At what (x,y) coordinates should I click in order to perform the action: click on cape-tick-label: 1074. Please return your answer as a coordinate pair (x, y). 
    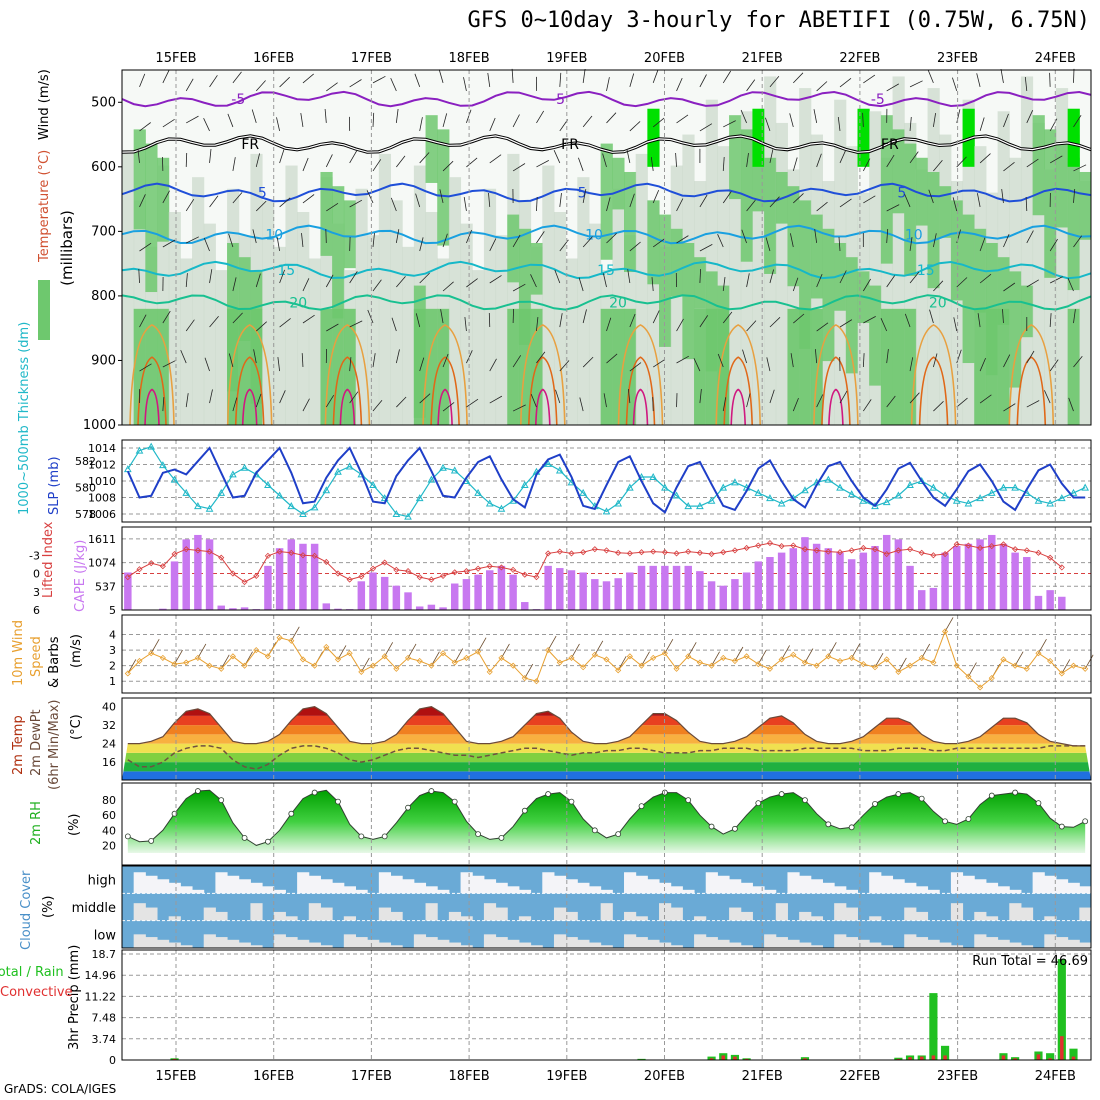
    Looking at the image, I should click on (102, 563).